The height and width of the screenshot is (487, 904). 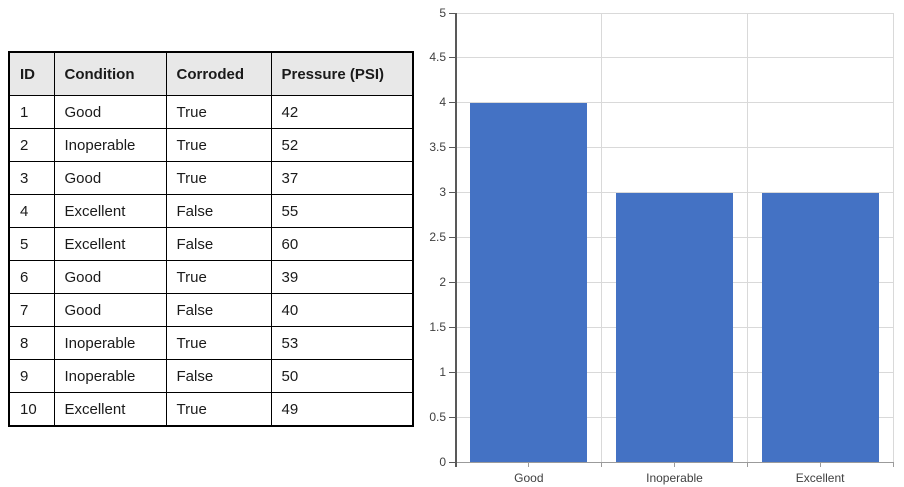 What do you see at coordinates (342, 178) in the screenshot?
I see `table-cell: 37` at bounding box center [342, 178].